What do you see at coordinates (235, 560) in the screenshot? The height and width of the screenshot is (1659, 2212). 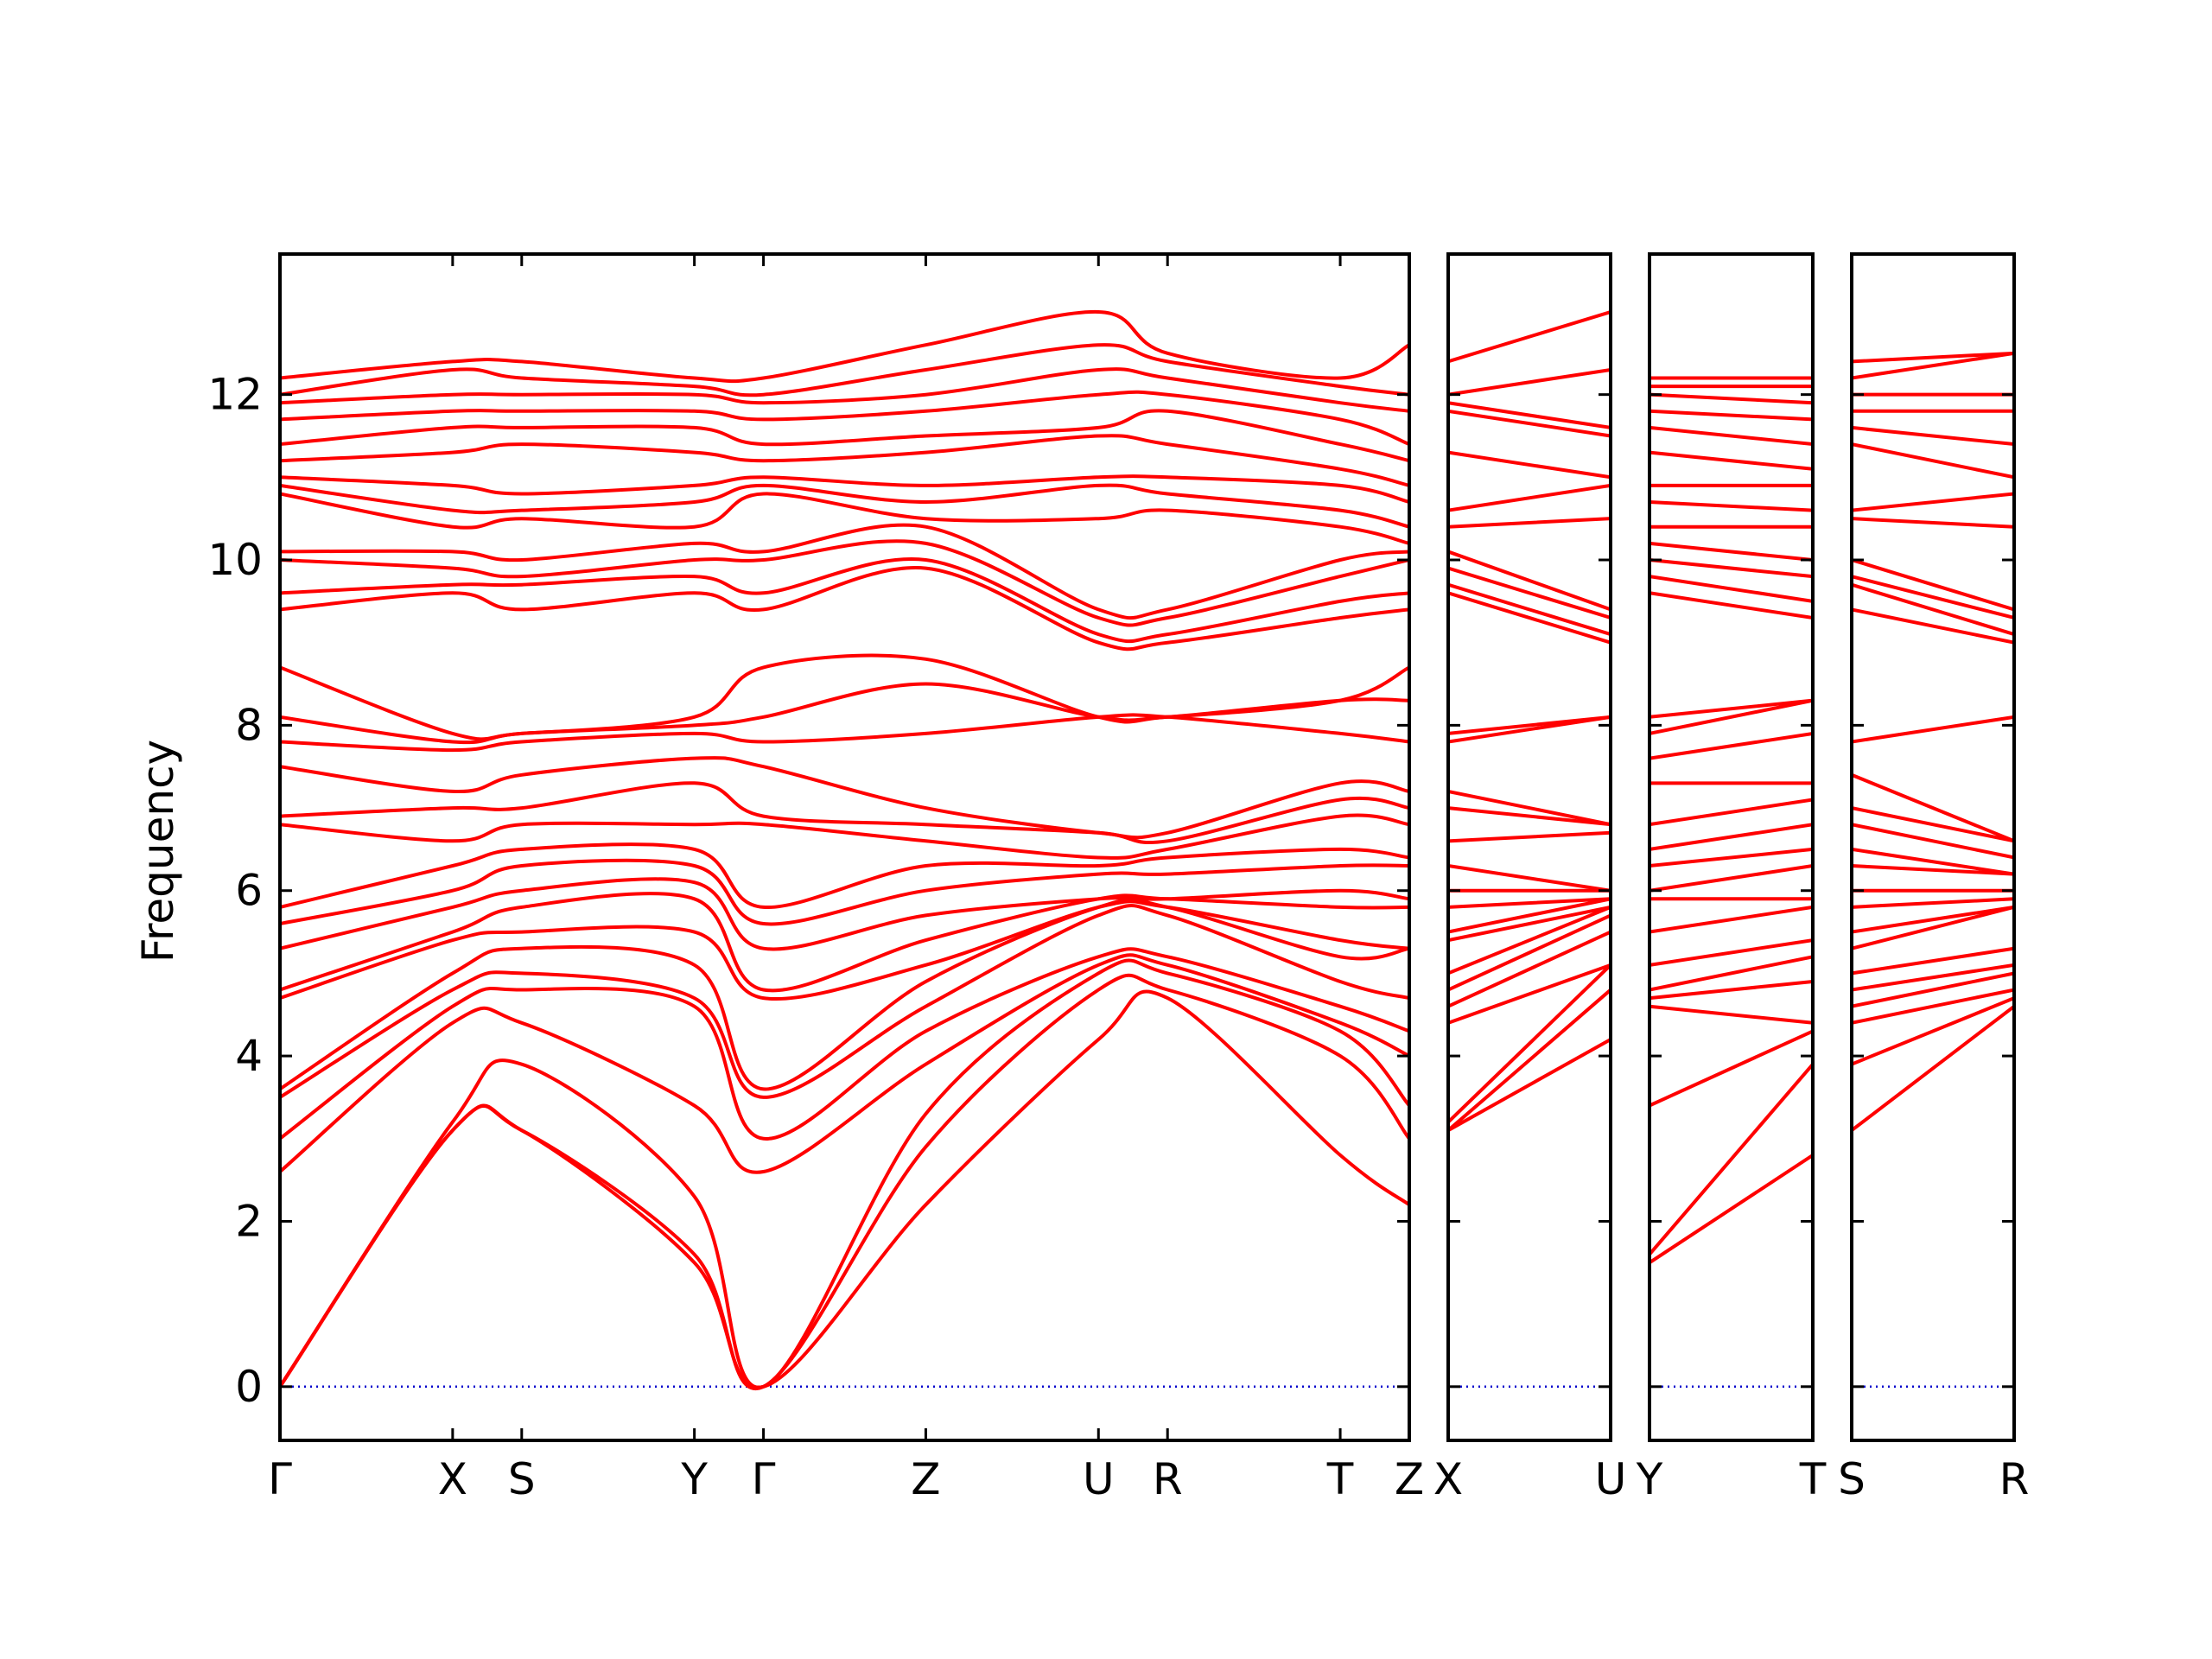 I see `y-tick-label: 10` at bounding box center [235, 560].